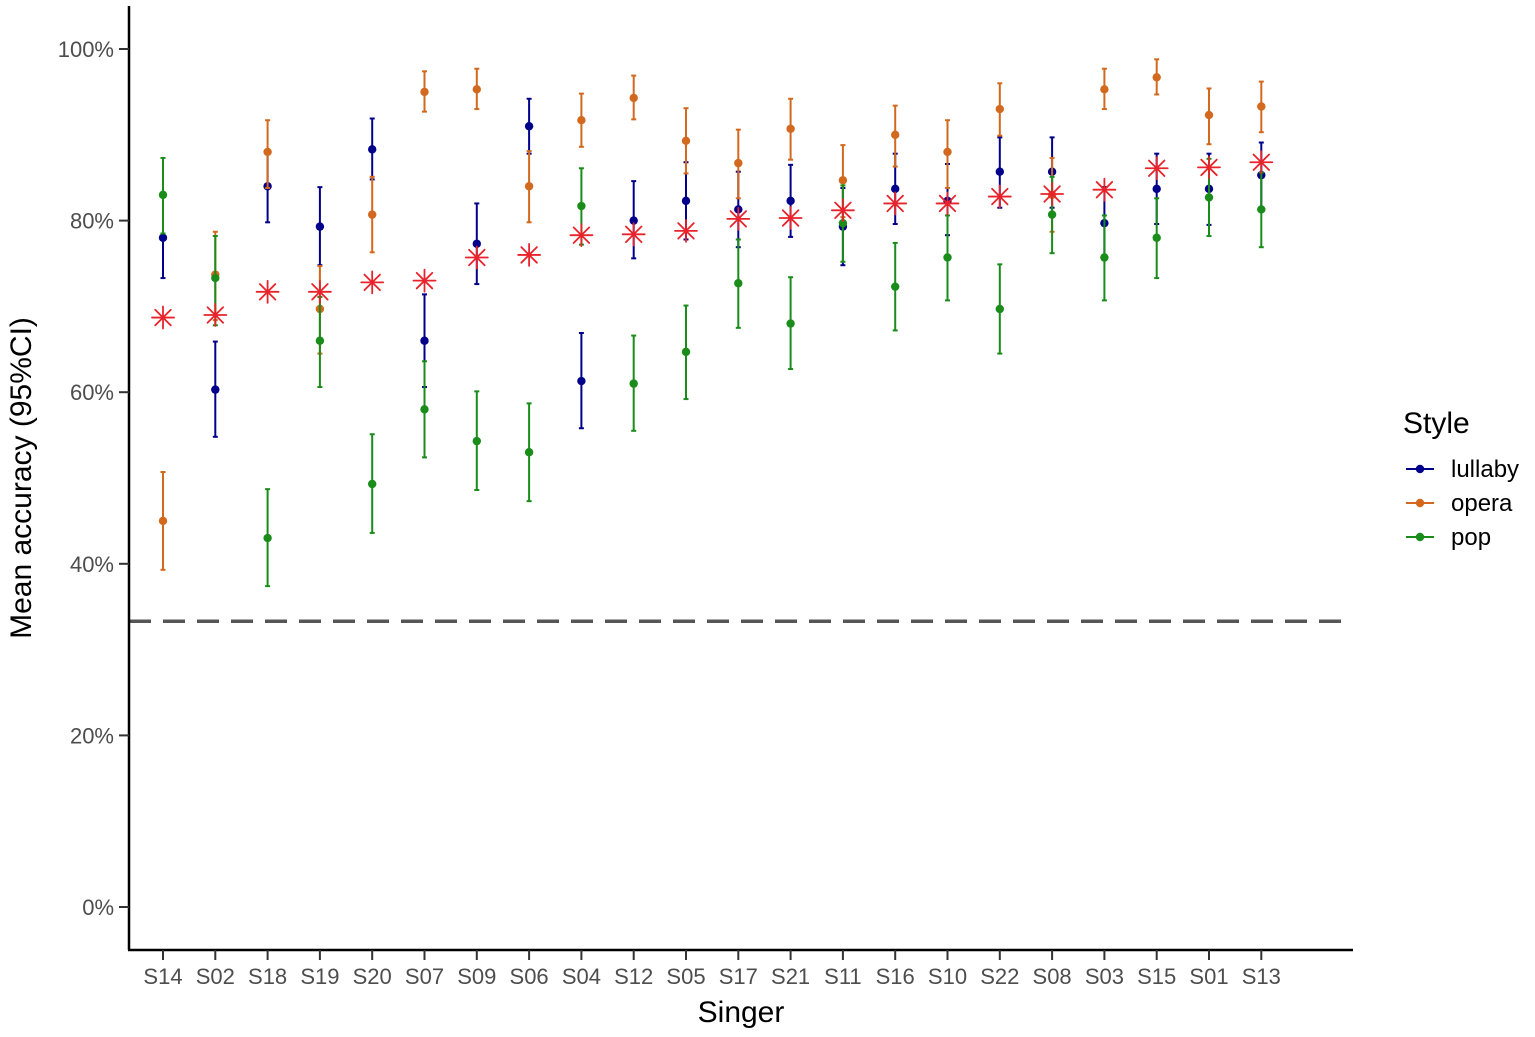  What do you see at coordinates (86, 49) in the screenshot?
I see `y-tick-label: 100%` at bounding box center [86, 49].